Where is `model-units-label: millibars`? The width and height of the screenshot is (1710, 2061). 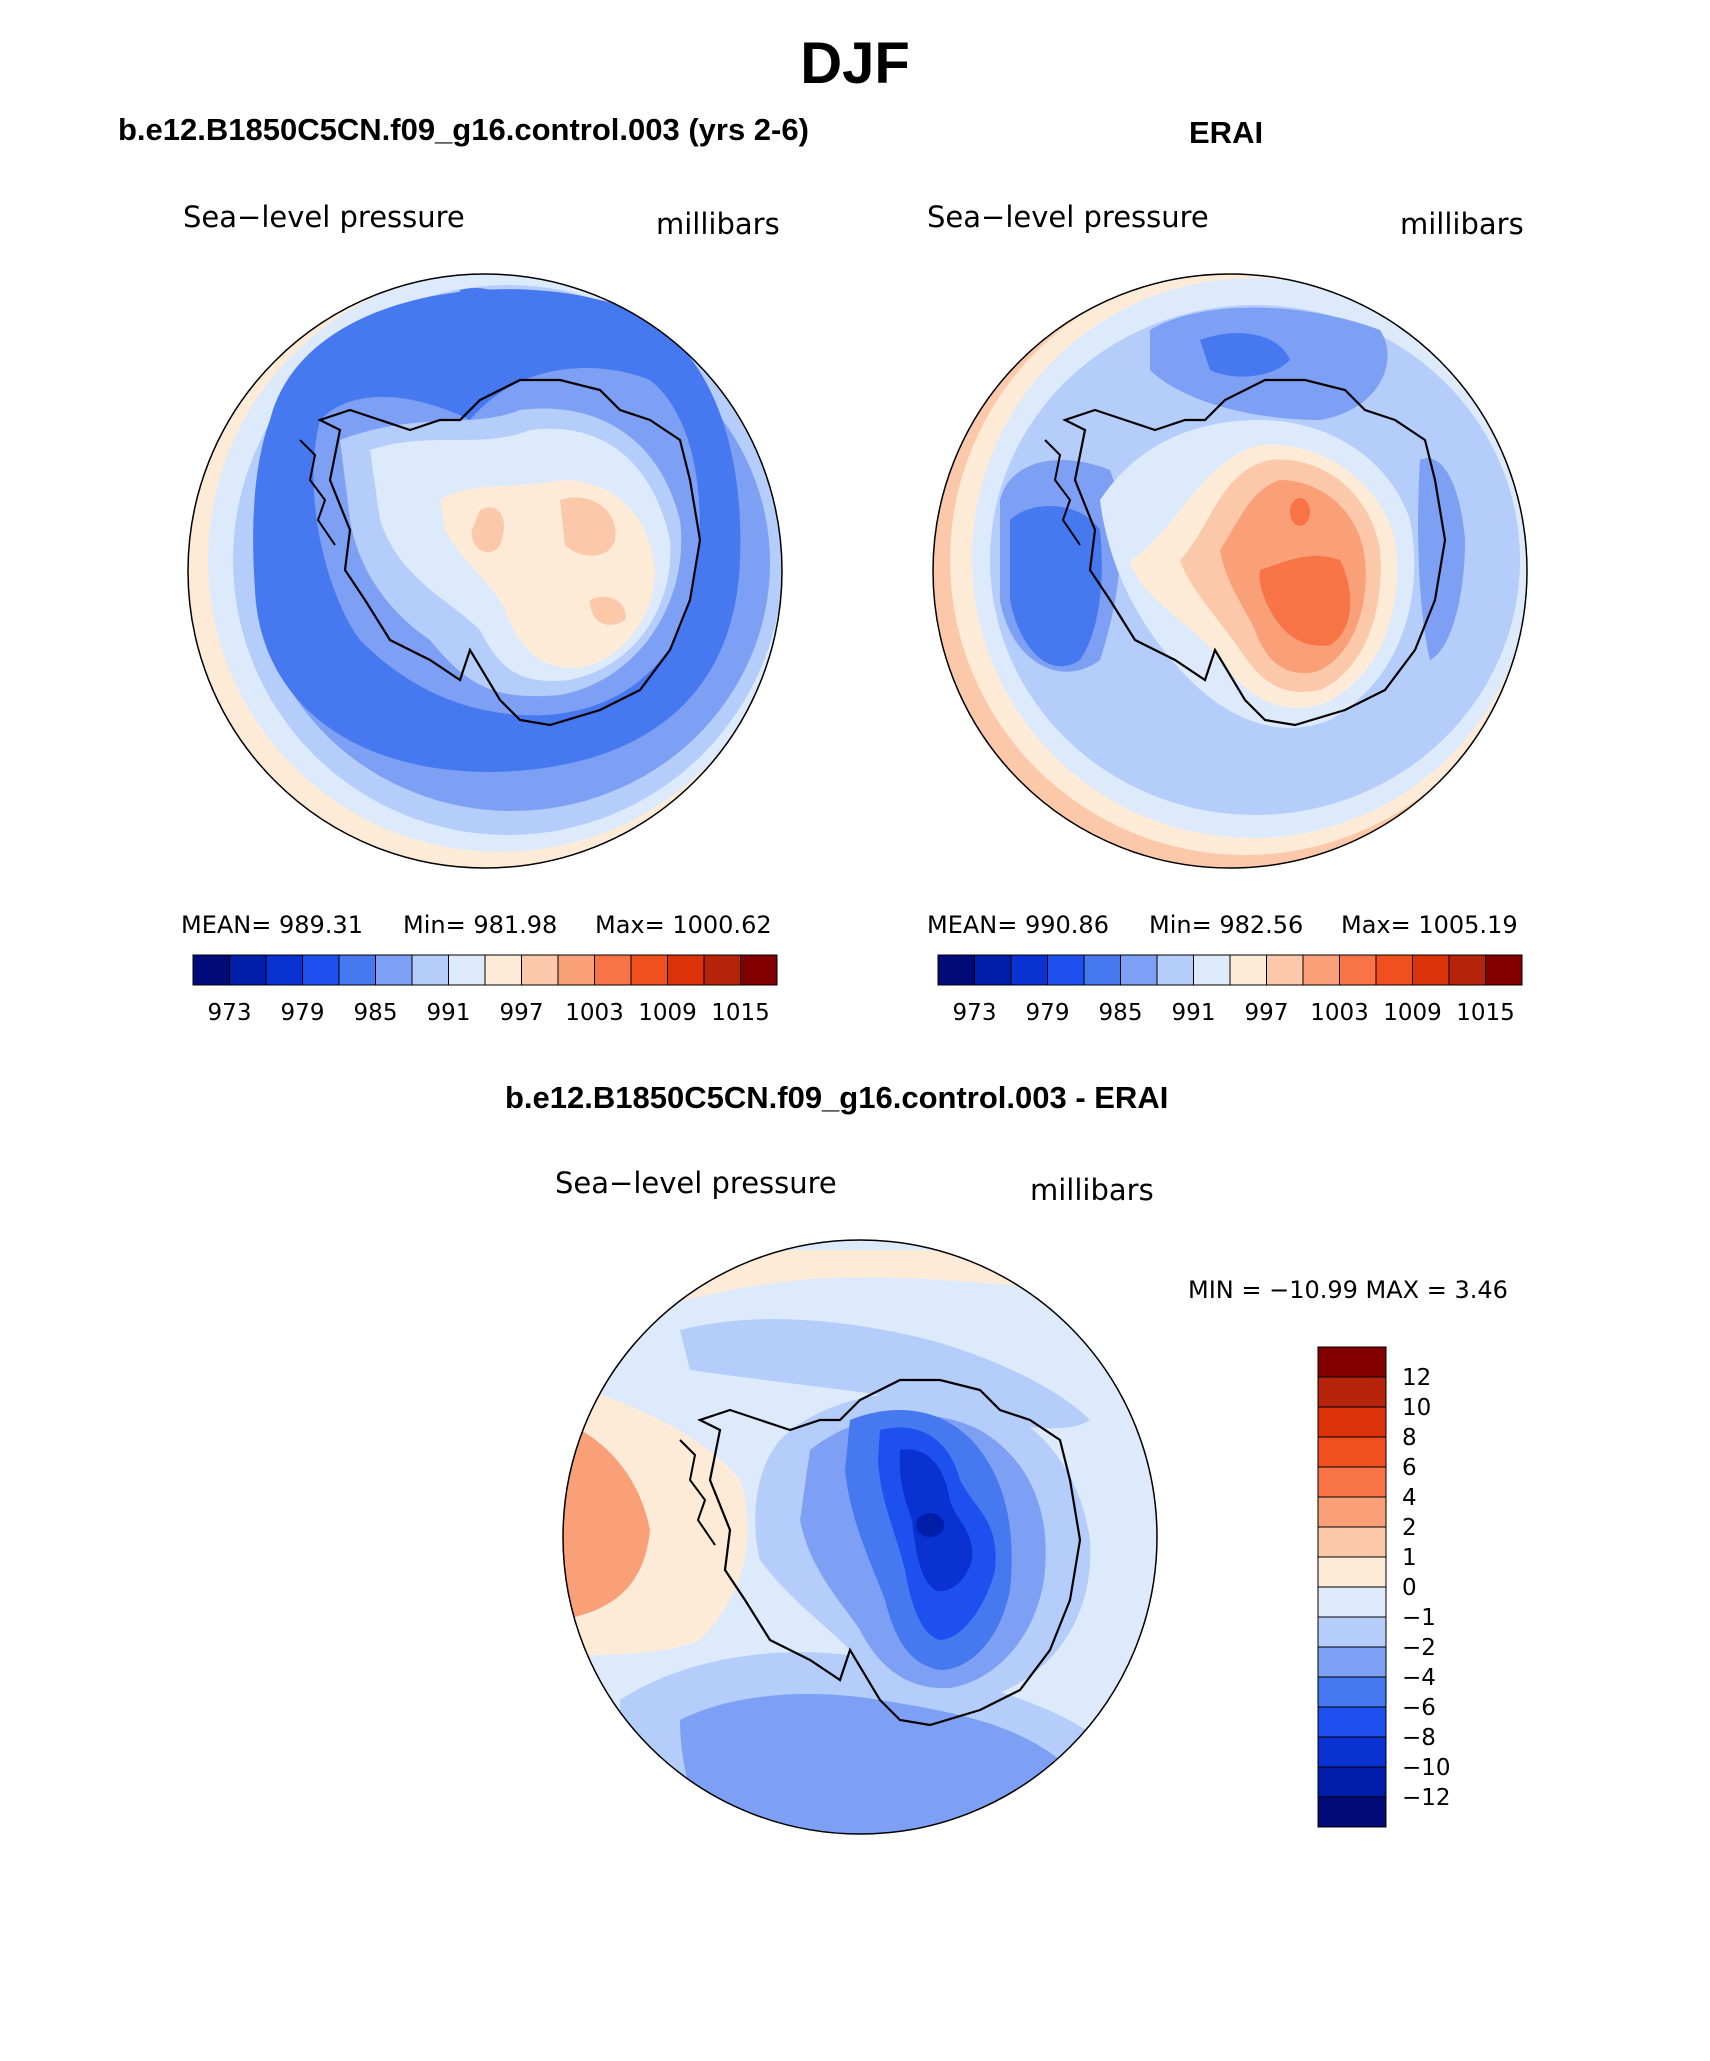
model-units-label: millibars is located at coordinates (718, 224).